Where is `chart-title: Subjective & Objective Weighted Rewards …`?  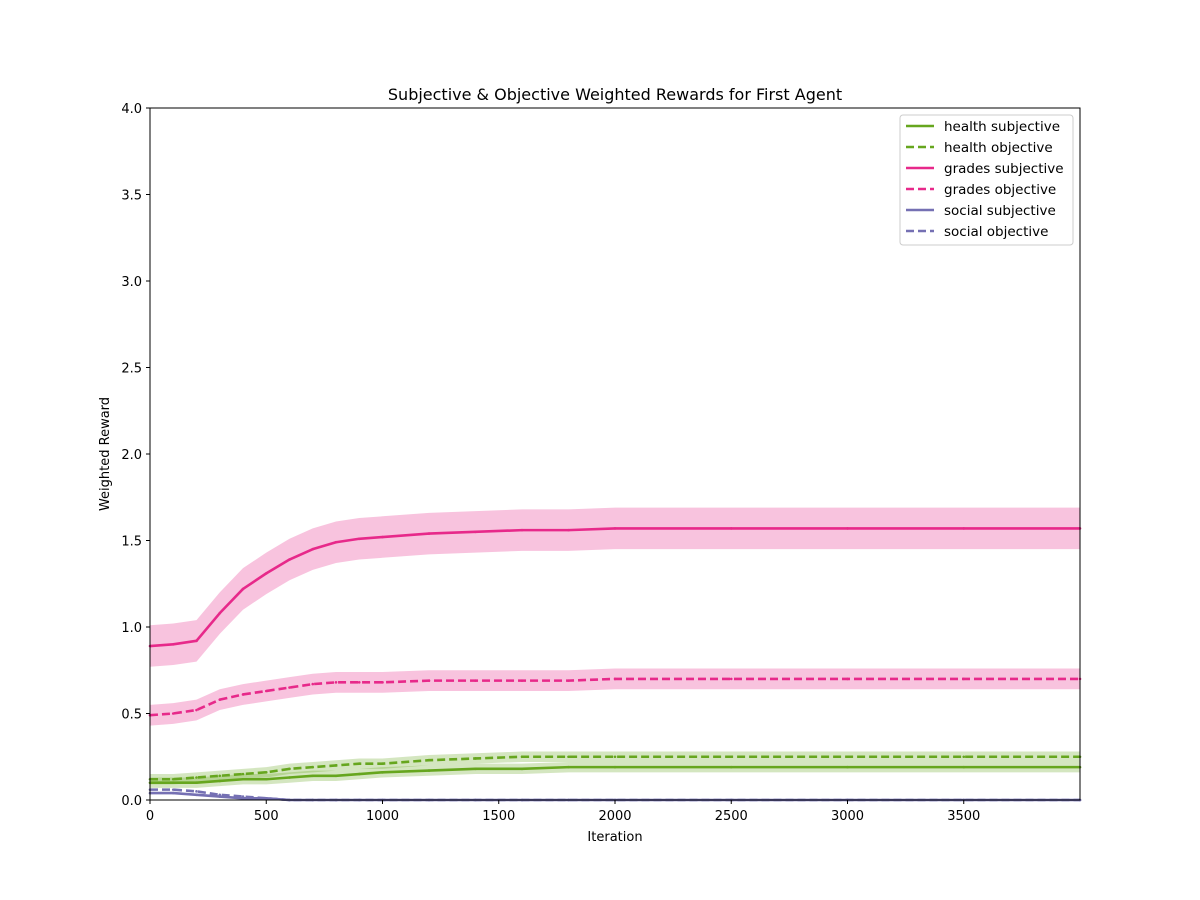 chart-title: Subjective & Objective Weighted Rewards … is located at coordinates (615, 94).